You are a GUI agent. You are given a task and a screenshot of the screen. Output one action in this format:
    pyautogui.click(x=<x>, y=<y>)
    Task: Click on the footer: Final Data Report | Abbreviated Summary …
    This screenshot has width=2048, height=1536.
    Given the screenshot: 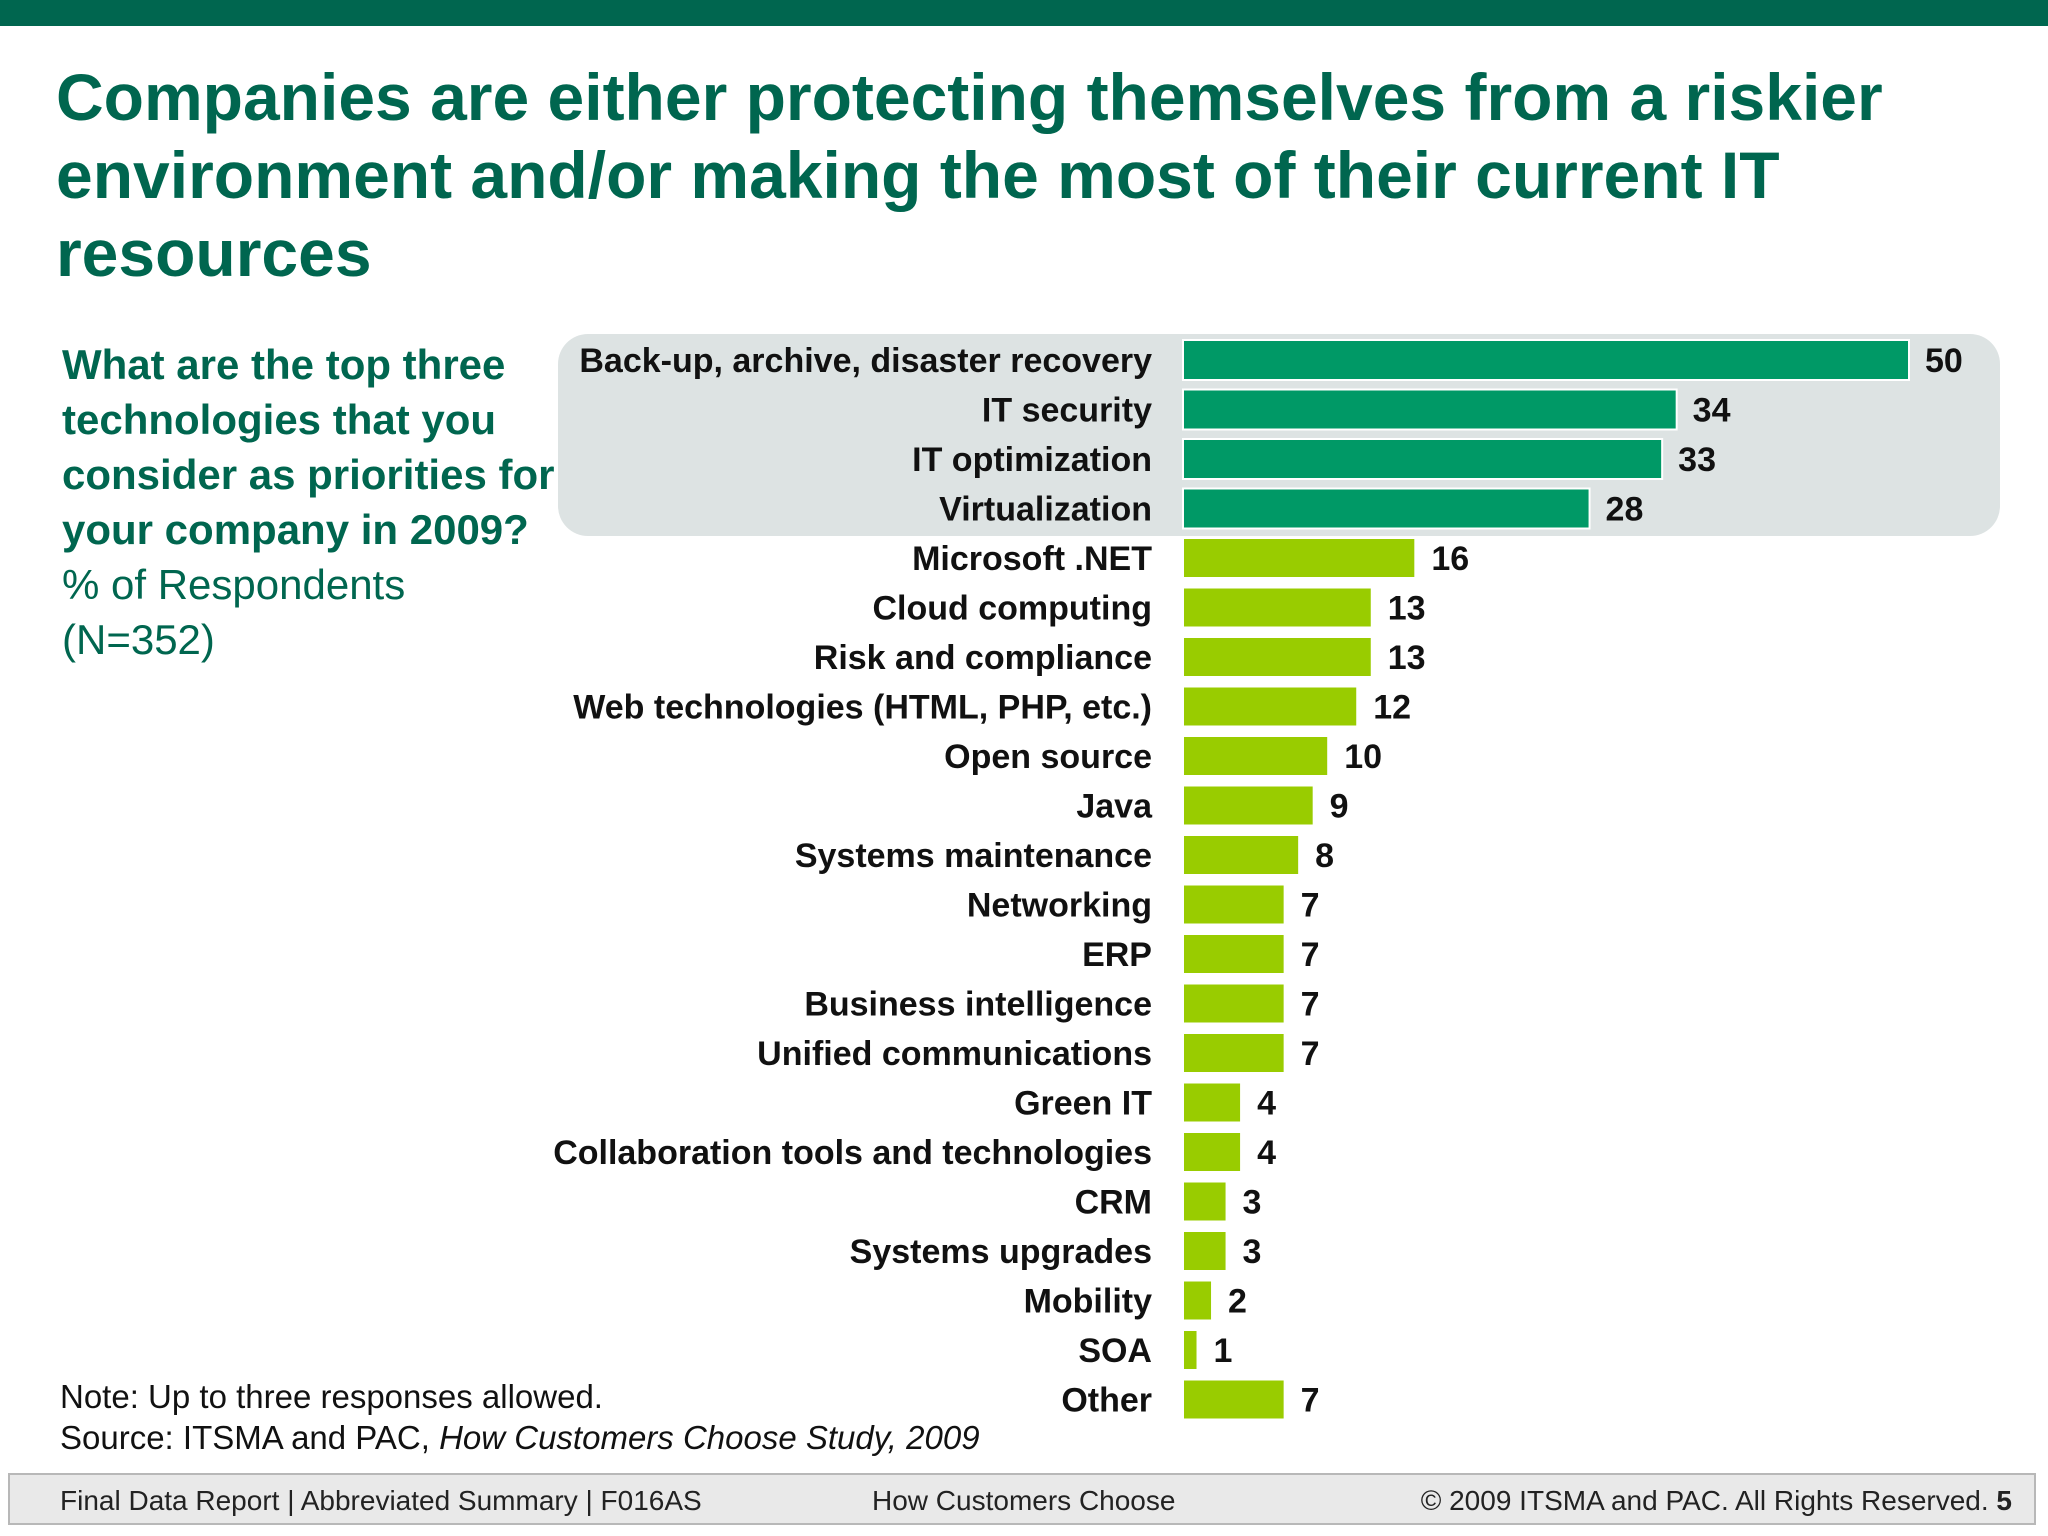 What is the action you would take?
    pyautogui.click(x=1022, y=1499)
    